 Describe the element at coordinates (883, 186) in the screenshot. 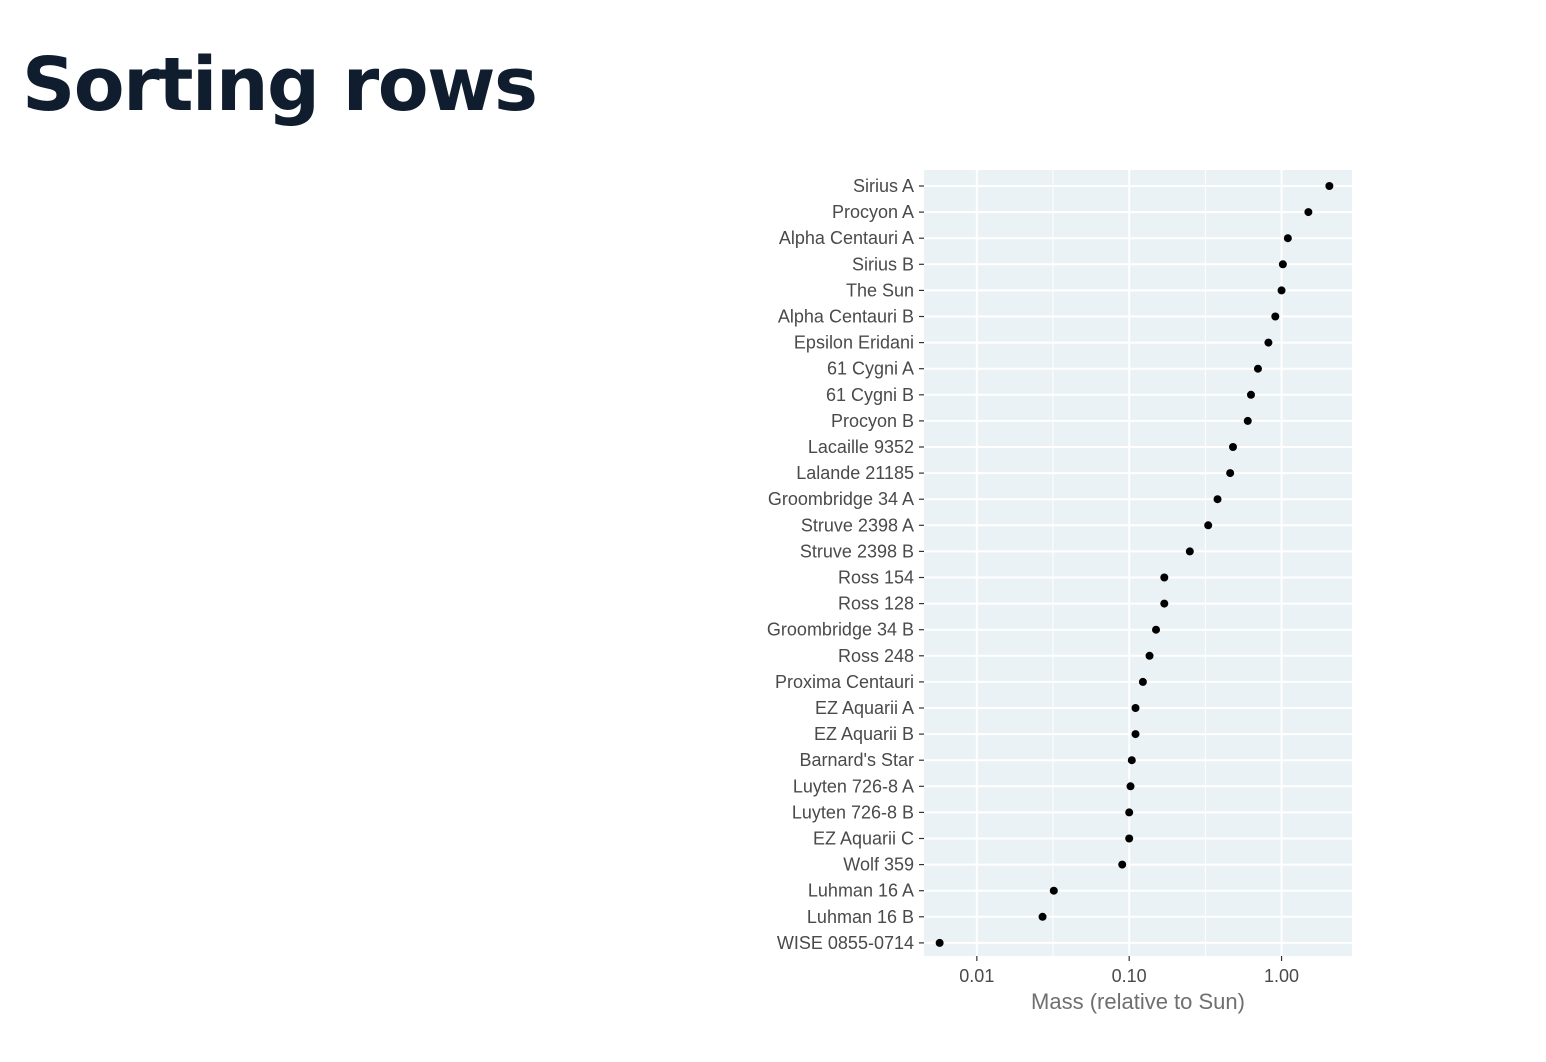

I see `y-tick-label: Sirius A` at that location.